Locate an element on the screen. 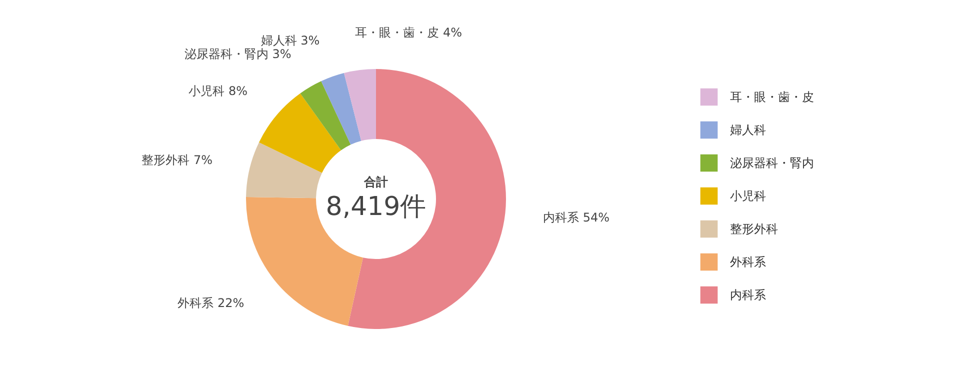 This screenshot has height=384, width=962. legend-label: 内科系 is located at coordinates (748, 295).